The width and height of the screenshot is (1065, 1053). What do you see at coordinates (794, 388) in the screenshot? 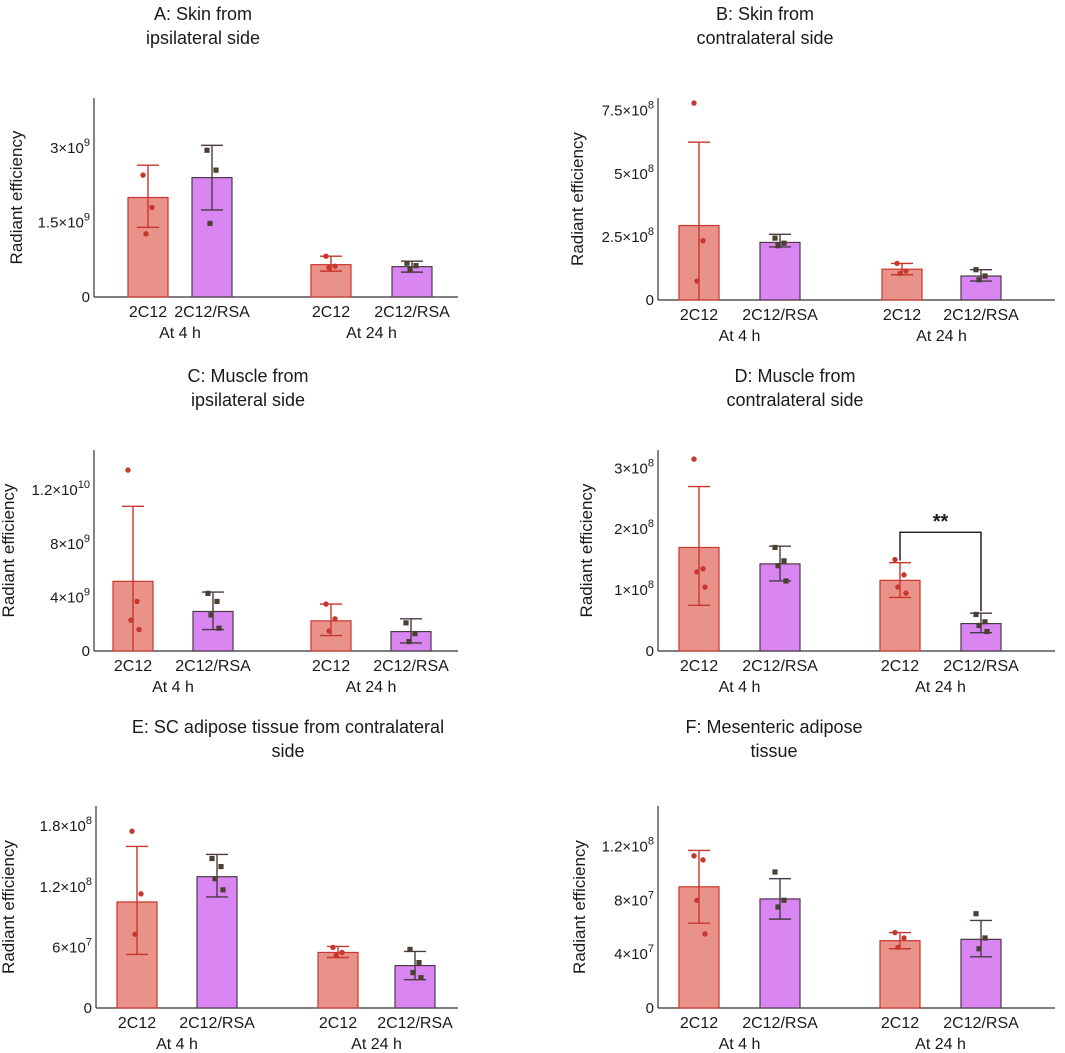
I see `panel-title: D: Muscle from contralateral side` at bounding box center [794, 388].